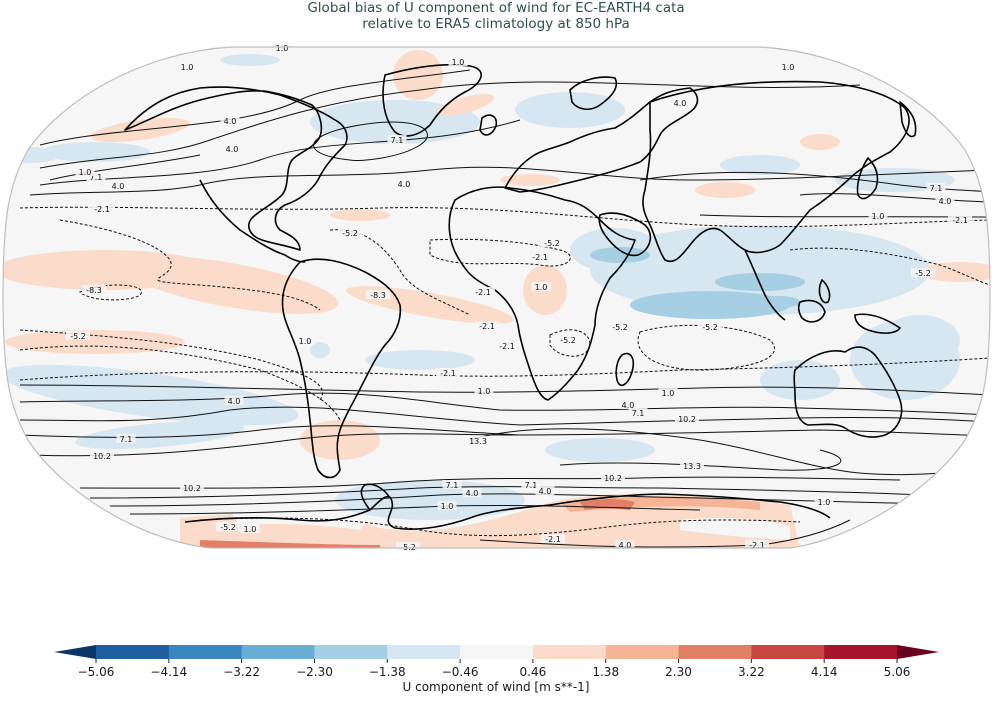 The width and height of the screenshot is (992, 702). What do you see at coordinates (252, 221) in the screenshot?
I see `coastline-central-america` at bounding box center [252, 221].